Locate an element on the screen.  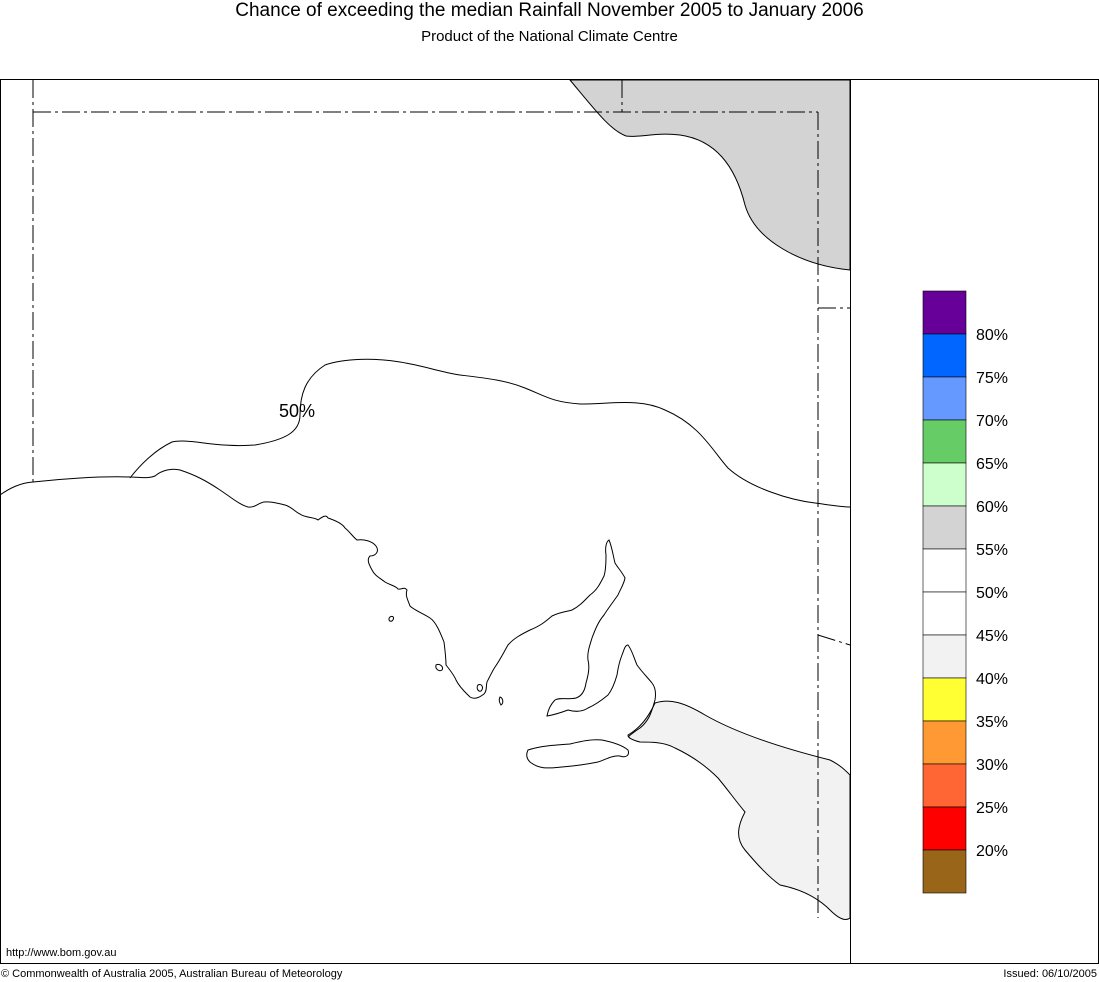
legend-label: 25% is located at coordinates (992, 808).